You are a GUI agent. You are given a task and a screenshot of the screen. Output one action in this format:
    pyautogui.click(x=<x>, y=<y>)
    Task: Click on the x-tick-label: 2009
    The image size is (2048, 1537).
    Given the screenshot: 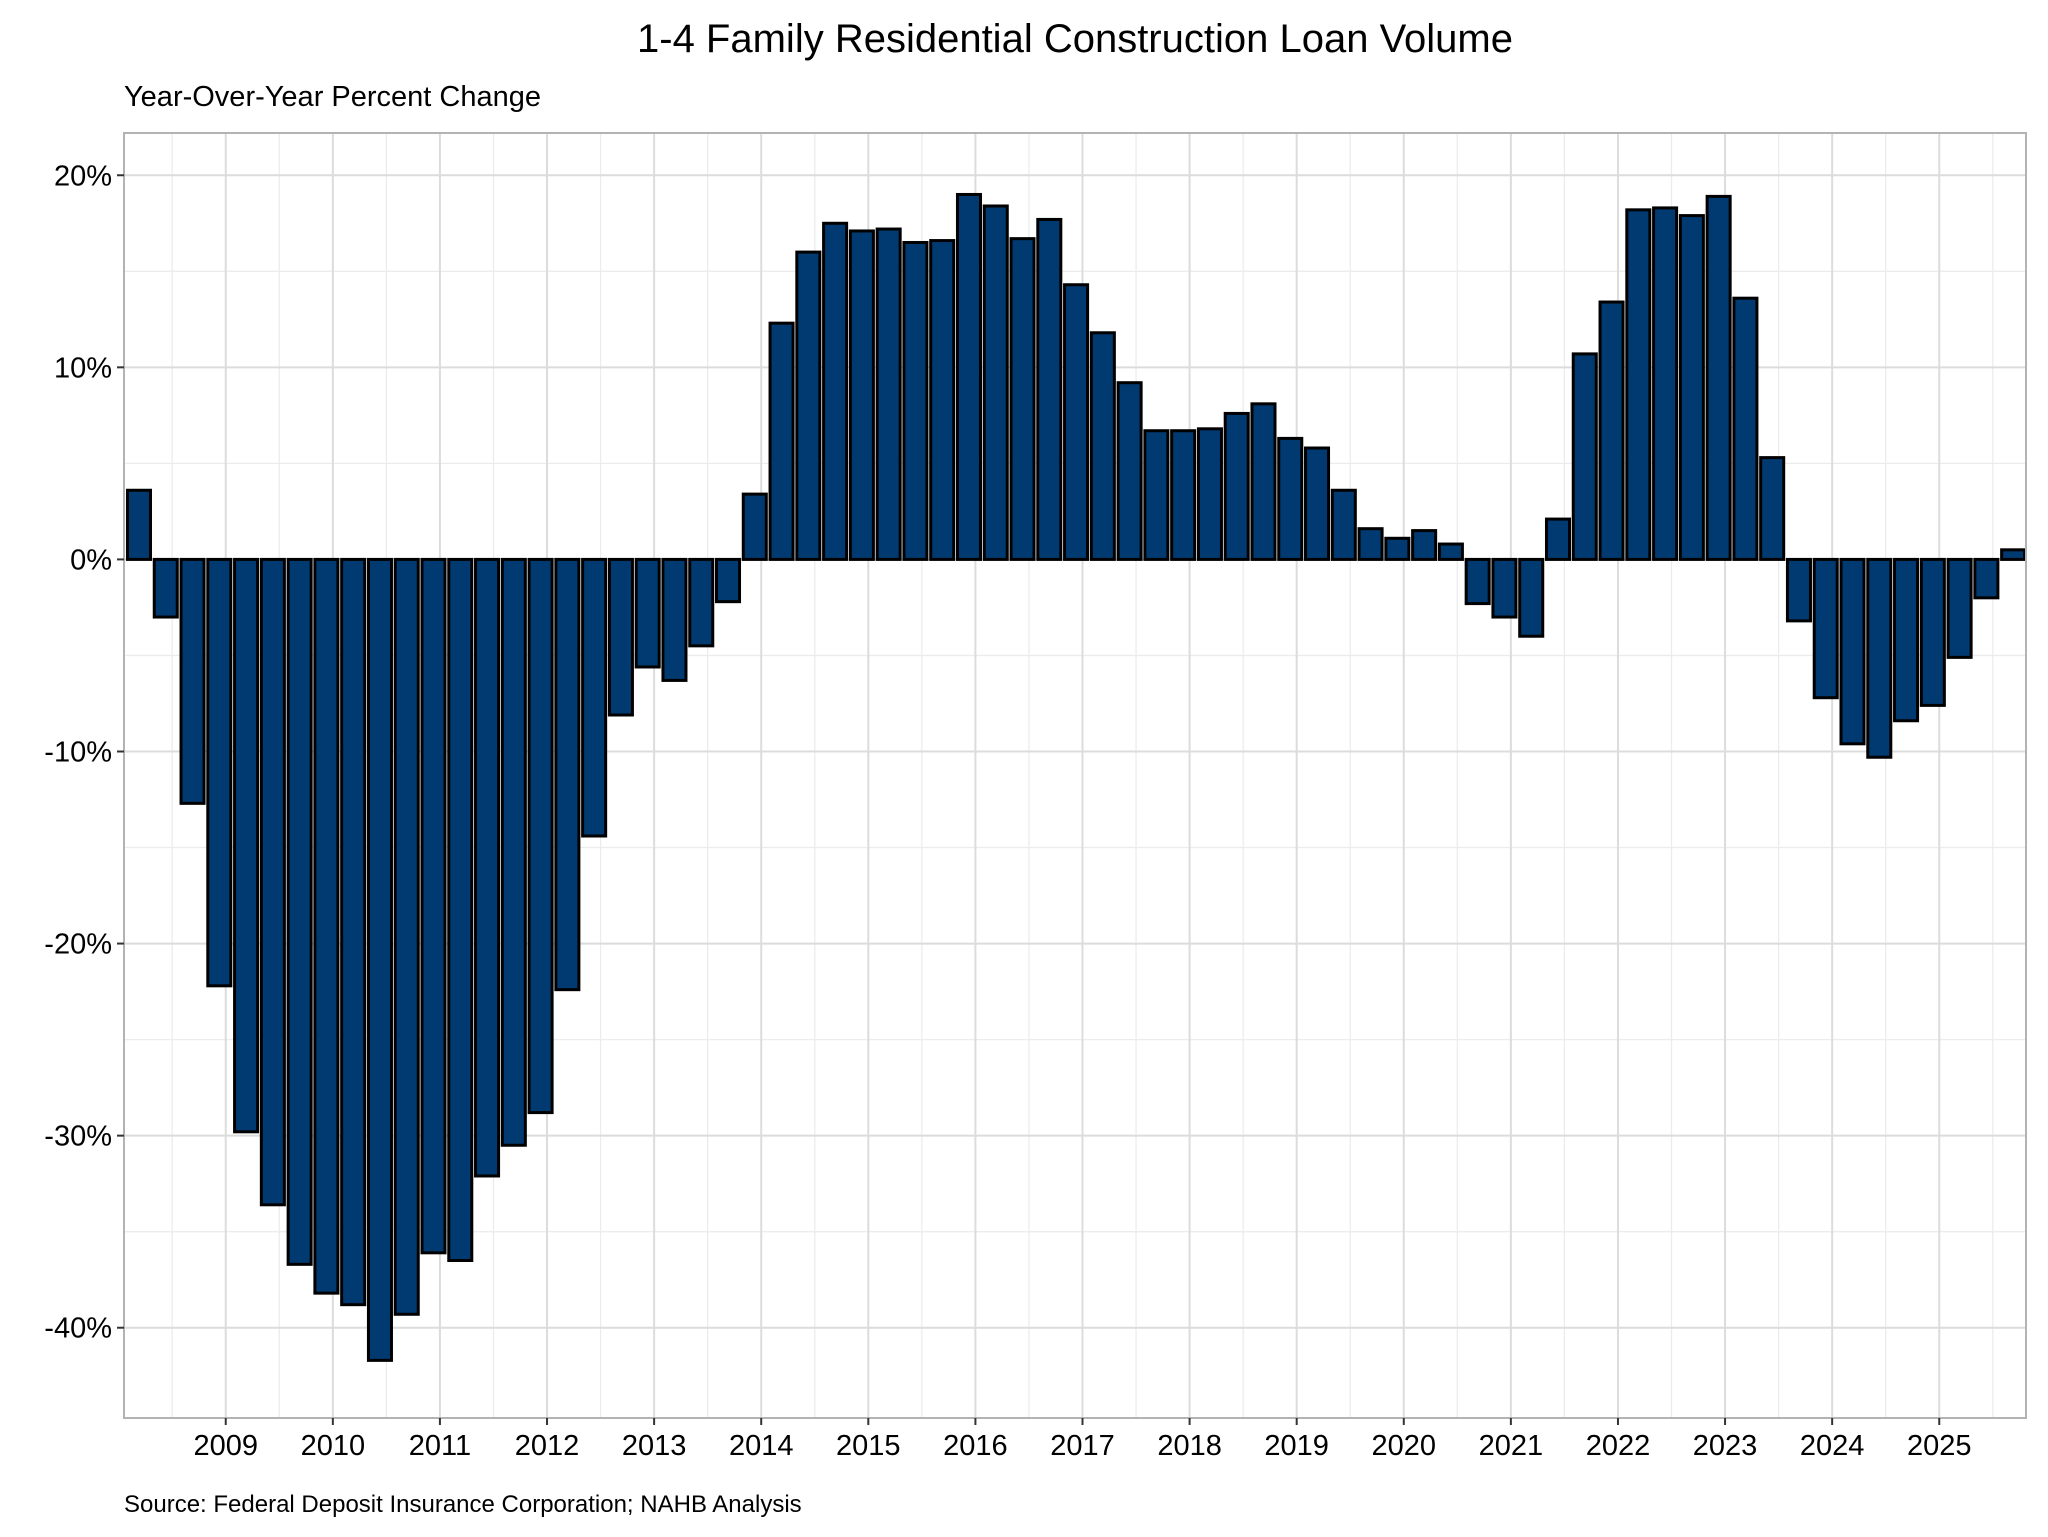 What is the action you would take?
    pyautogui.click(x=225, y=1446)
    